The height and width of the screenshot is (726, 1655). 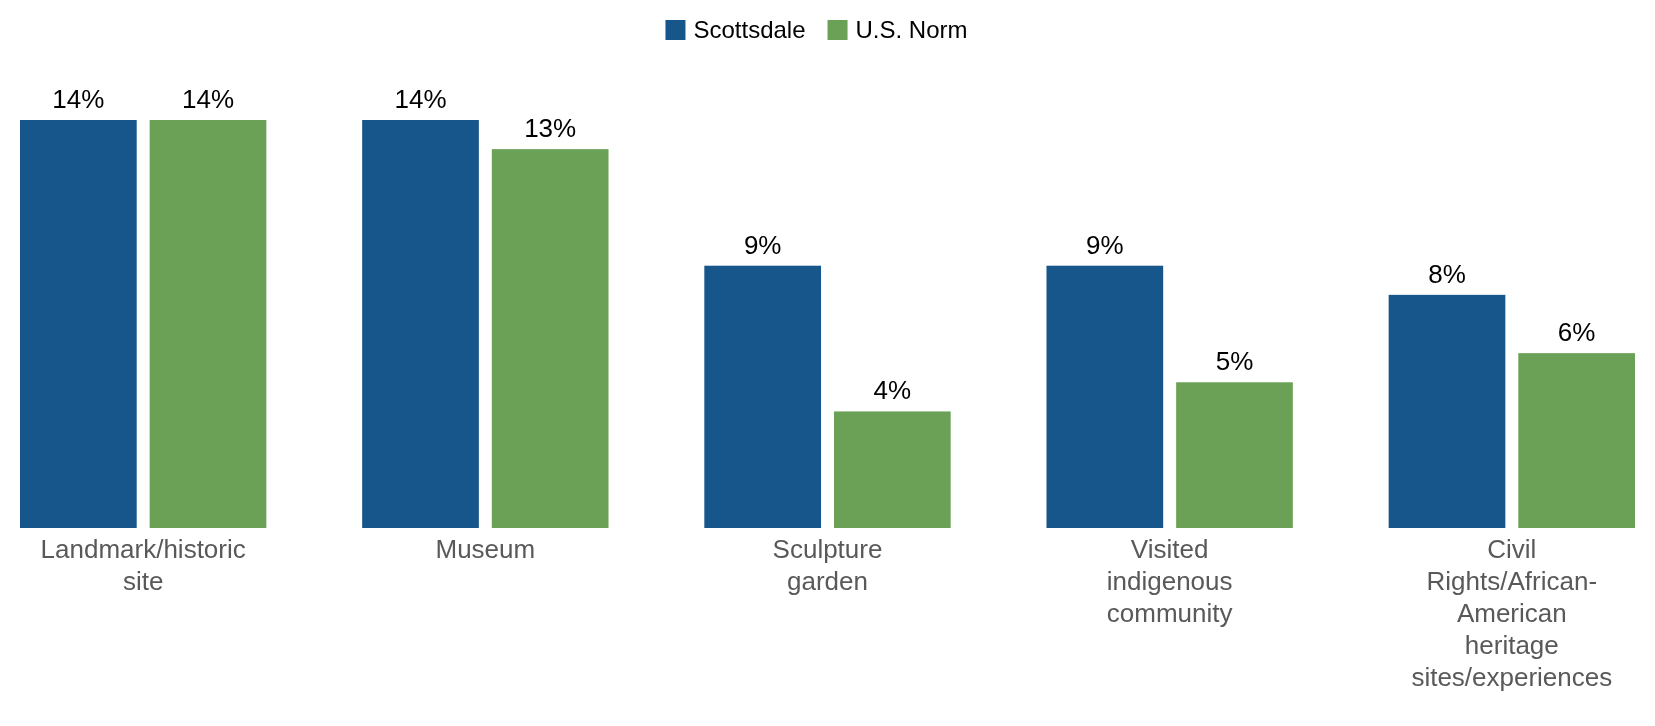 I want to click on x-tick-label: Civil Rights/African-American heritage sites/experiences, so click(x=1512, y=613).